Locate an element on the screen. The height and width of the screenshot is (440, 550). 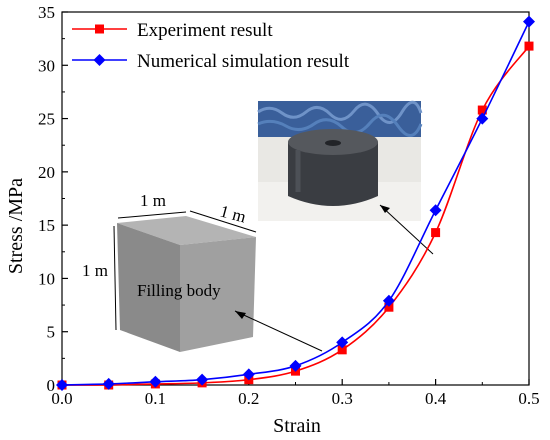
cube-width-arrow is located at coordinates (152, 215).